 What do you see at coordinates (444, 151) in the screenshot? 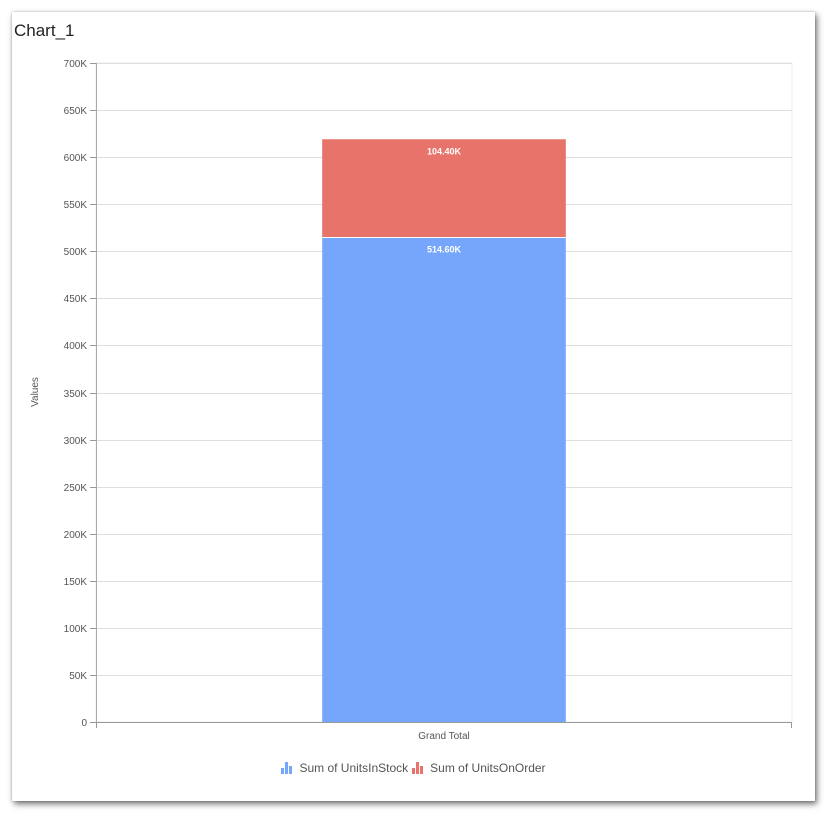
I see `data-label: 104.40K` at bounding box center [444, 151].